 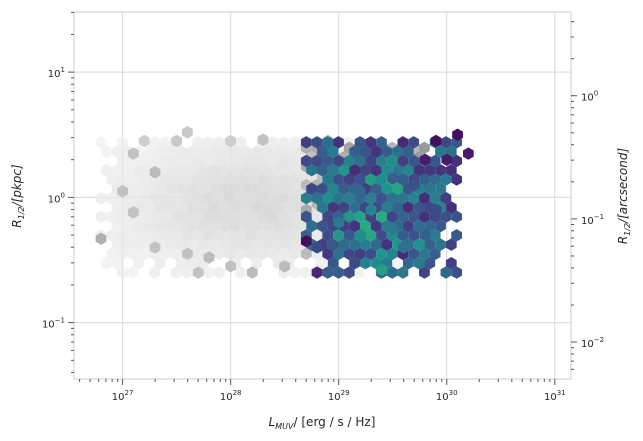 I want to click on y-axis-title: R1/2/[pkpc], so click(x=18, y=196).